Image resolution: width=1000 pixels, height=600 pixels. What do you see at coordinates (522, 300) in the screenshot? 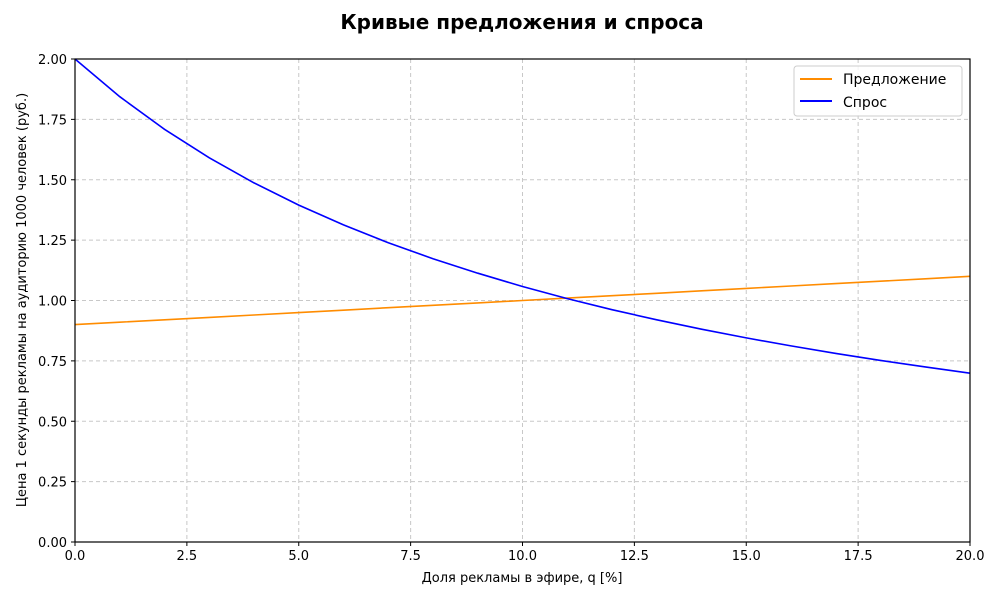
I see `supply-line` at bounding box center [522, 300].